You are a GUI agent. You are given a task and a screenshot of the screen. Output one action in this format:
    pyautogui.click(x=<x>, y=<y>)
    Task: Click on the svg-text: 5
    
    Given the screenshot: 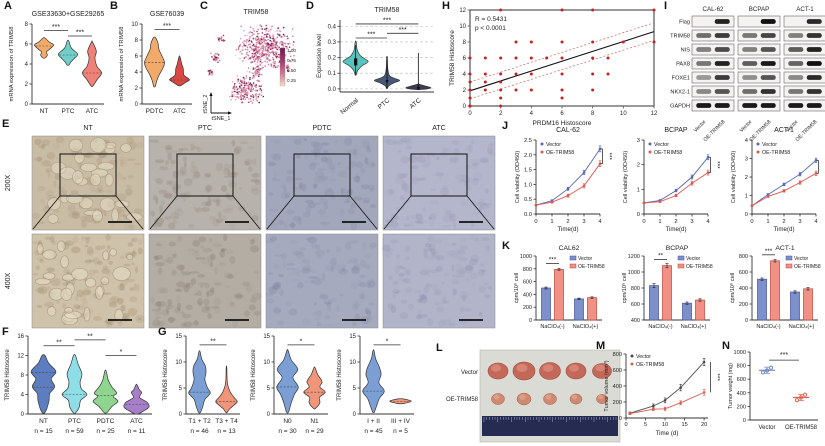 What is the action you would take?
    pyautogui.click(x=181, y=389)
    